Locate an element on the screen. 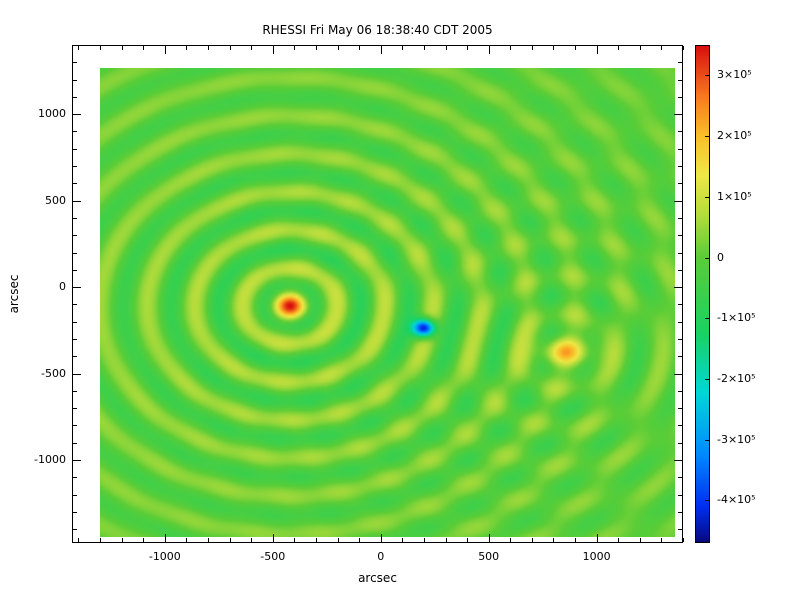 The image size is (800, 600). x-tick-label: -1000 is located at coordinates (164, 556).